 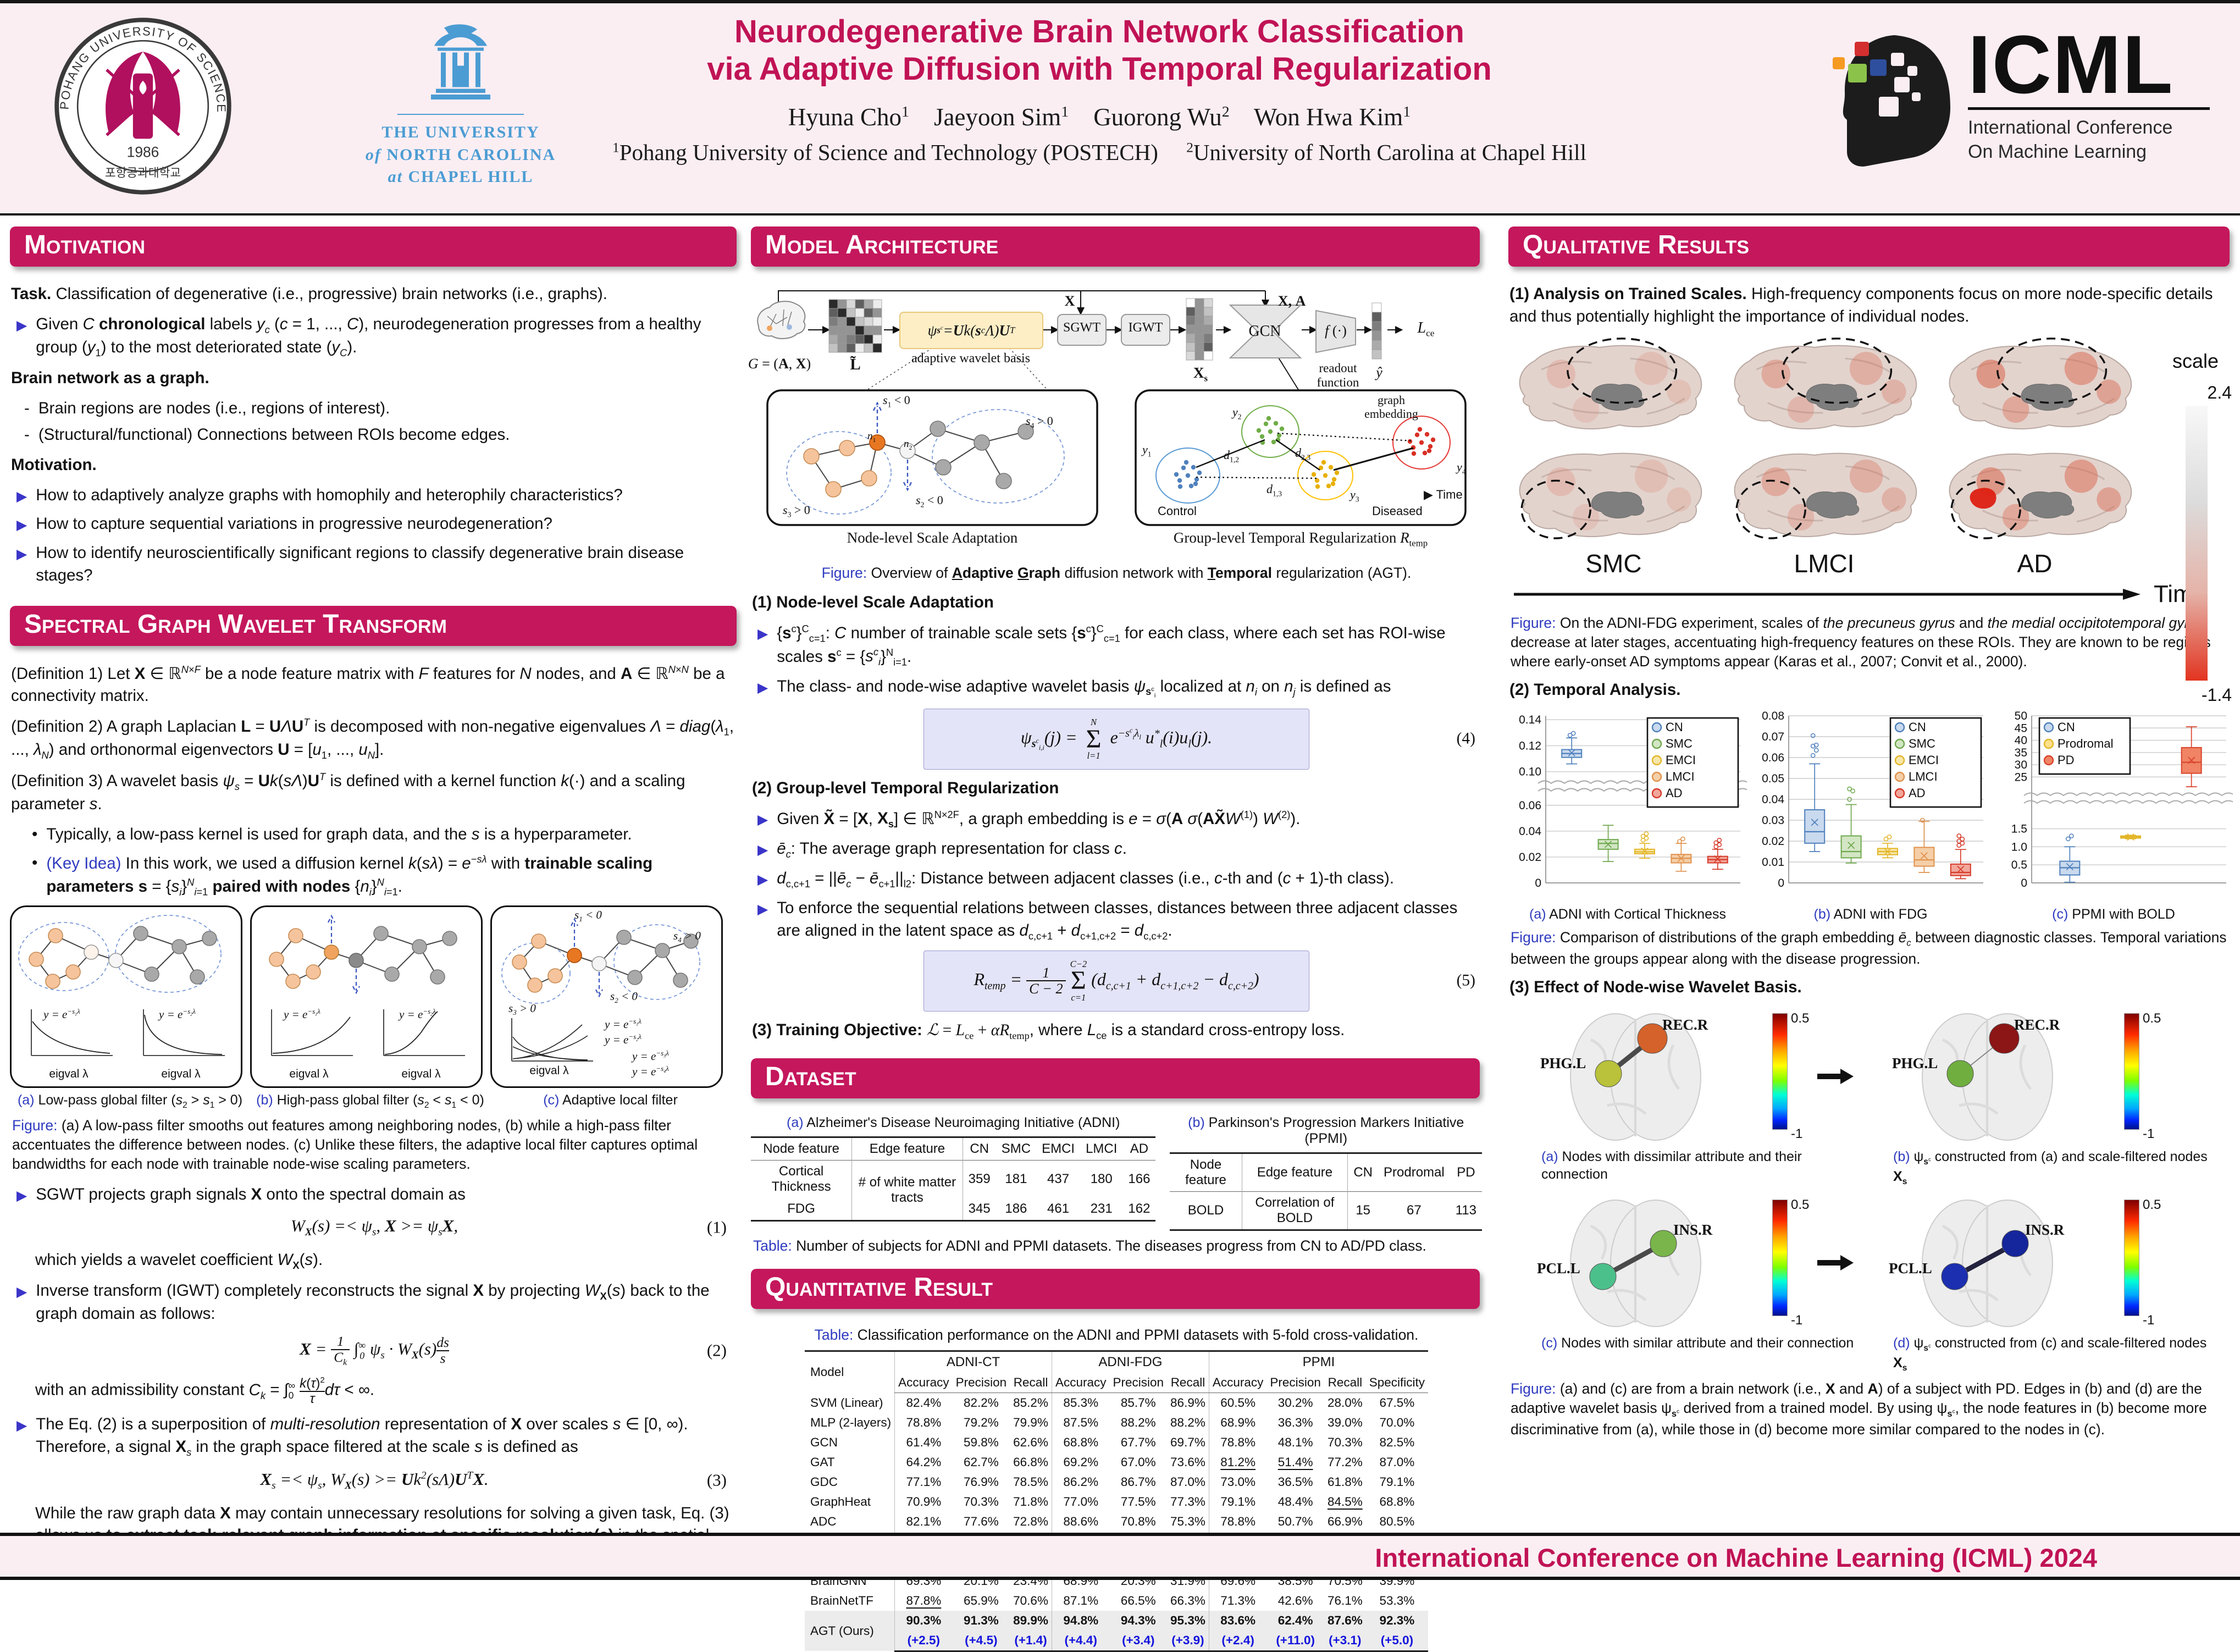 I want to click on model-name: ADC, so click(x=824, y=1521).